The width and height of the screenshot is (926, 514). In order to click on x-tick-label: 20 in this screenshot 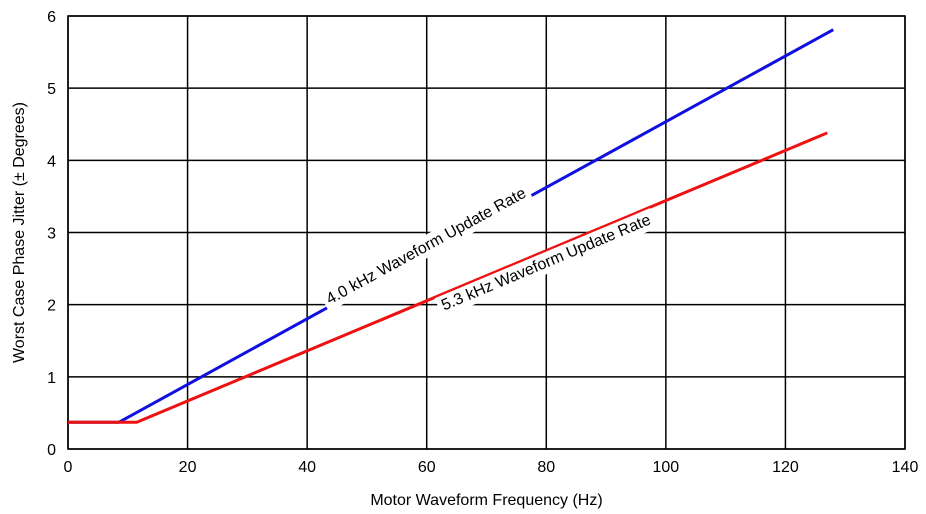, I will do `click(188, 467)`.